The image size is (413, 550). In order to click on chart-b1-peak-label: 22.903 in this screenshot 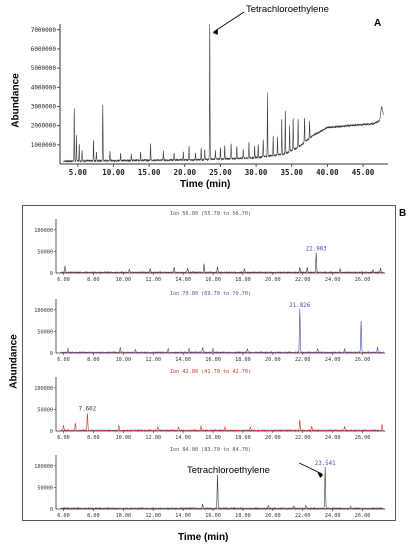, I will do `click(316, 250)`.